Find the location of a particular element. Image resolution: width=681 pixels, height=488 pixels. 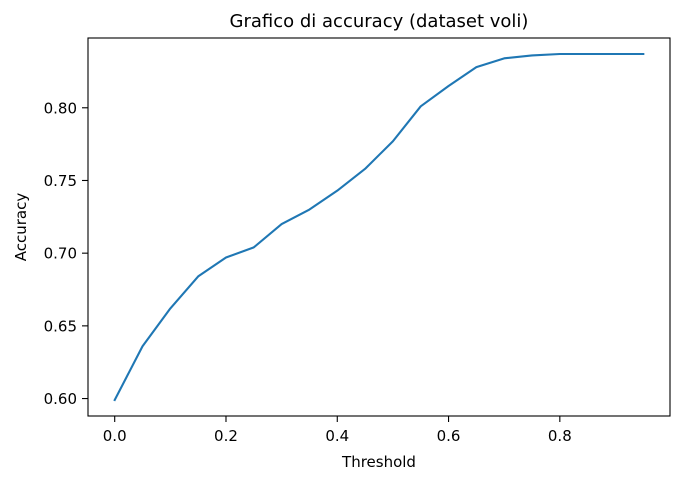

x-axis: 0.0 0.2 0.4 0.6 0.8 is located at coordinates (337, 430).